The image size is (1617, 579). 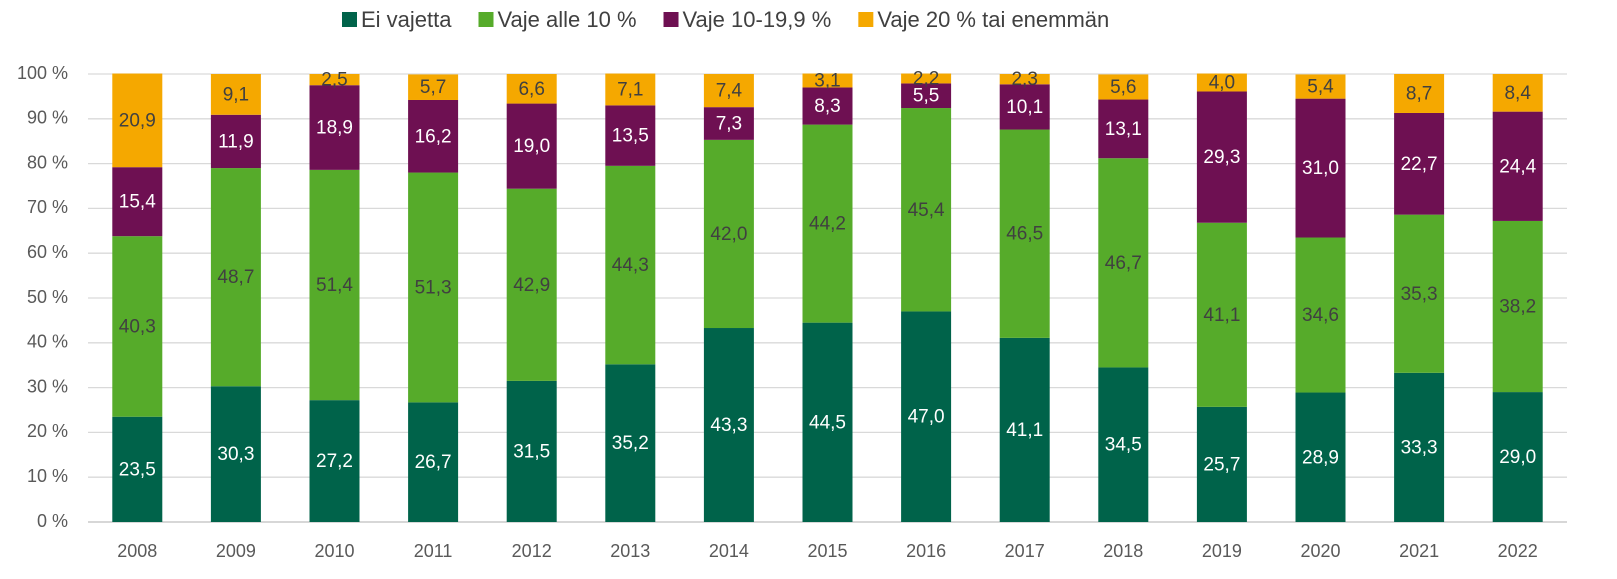 I want to click on x-tick-label: 2021, so click(x=1419, y=551).